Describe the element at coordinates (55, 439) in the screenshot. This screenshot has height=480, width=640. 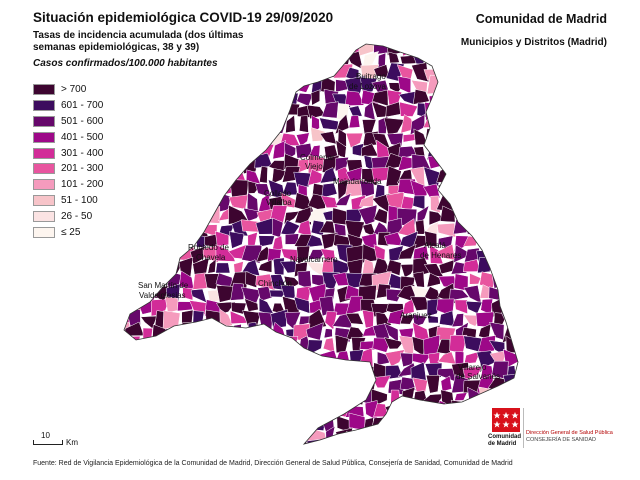
I see `scale-bar: 10 Km` at that location.